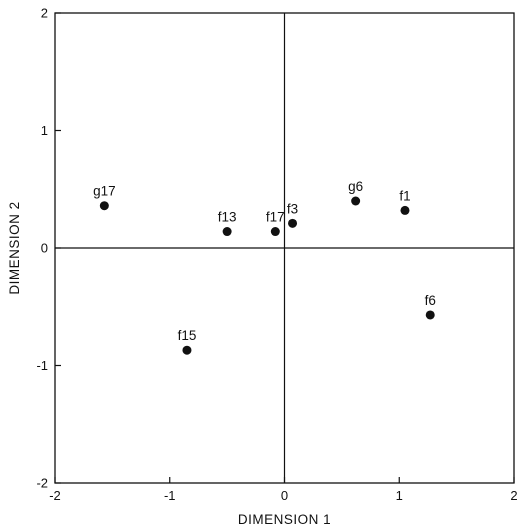 The image size is (525, 531). Describe the element at coordinates (513, 495) in the screenshot. I see `x-tick-label: 2` at that location.